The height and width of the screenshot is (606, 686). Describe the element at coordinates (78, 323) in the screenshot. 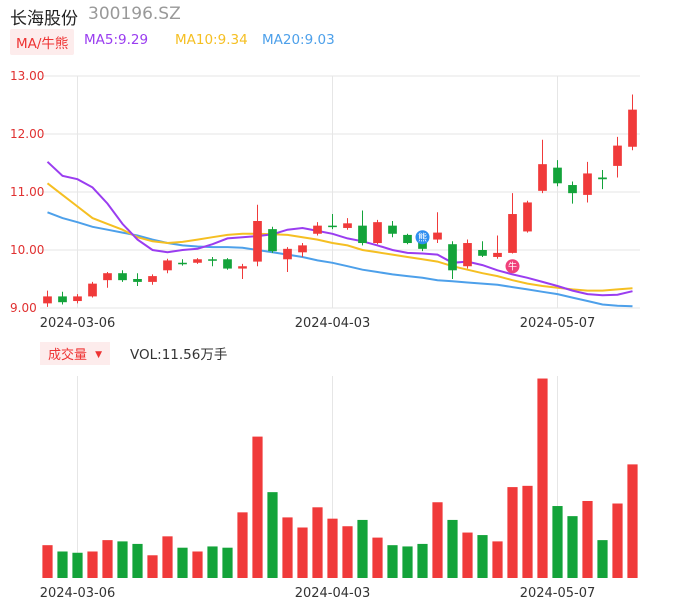

I see `date-tick-label: 2024-03-06` at that location.